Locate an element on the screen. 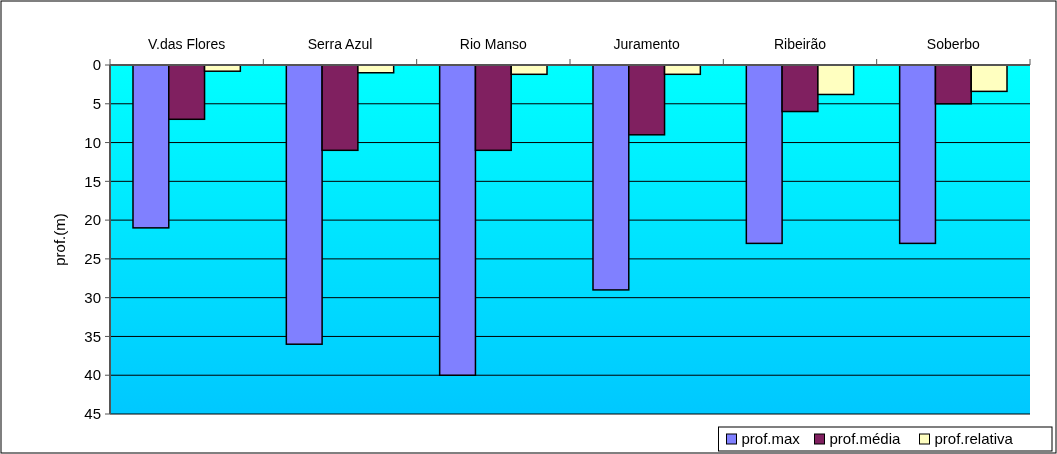 The height and width of the screenshot is (454, 1057). x-tick-label: Juramento is located at coordinates (646, 44).